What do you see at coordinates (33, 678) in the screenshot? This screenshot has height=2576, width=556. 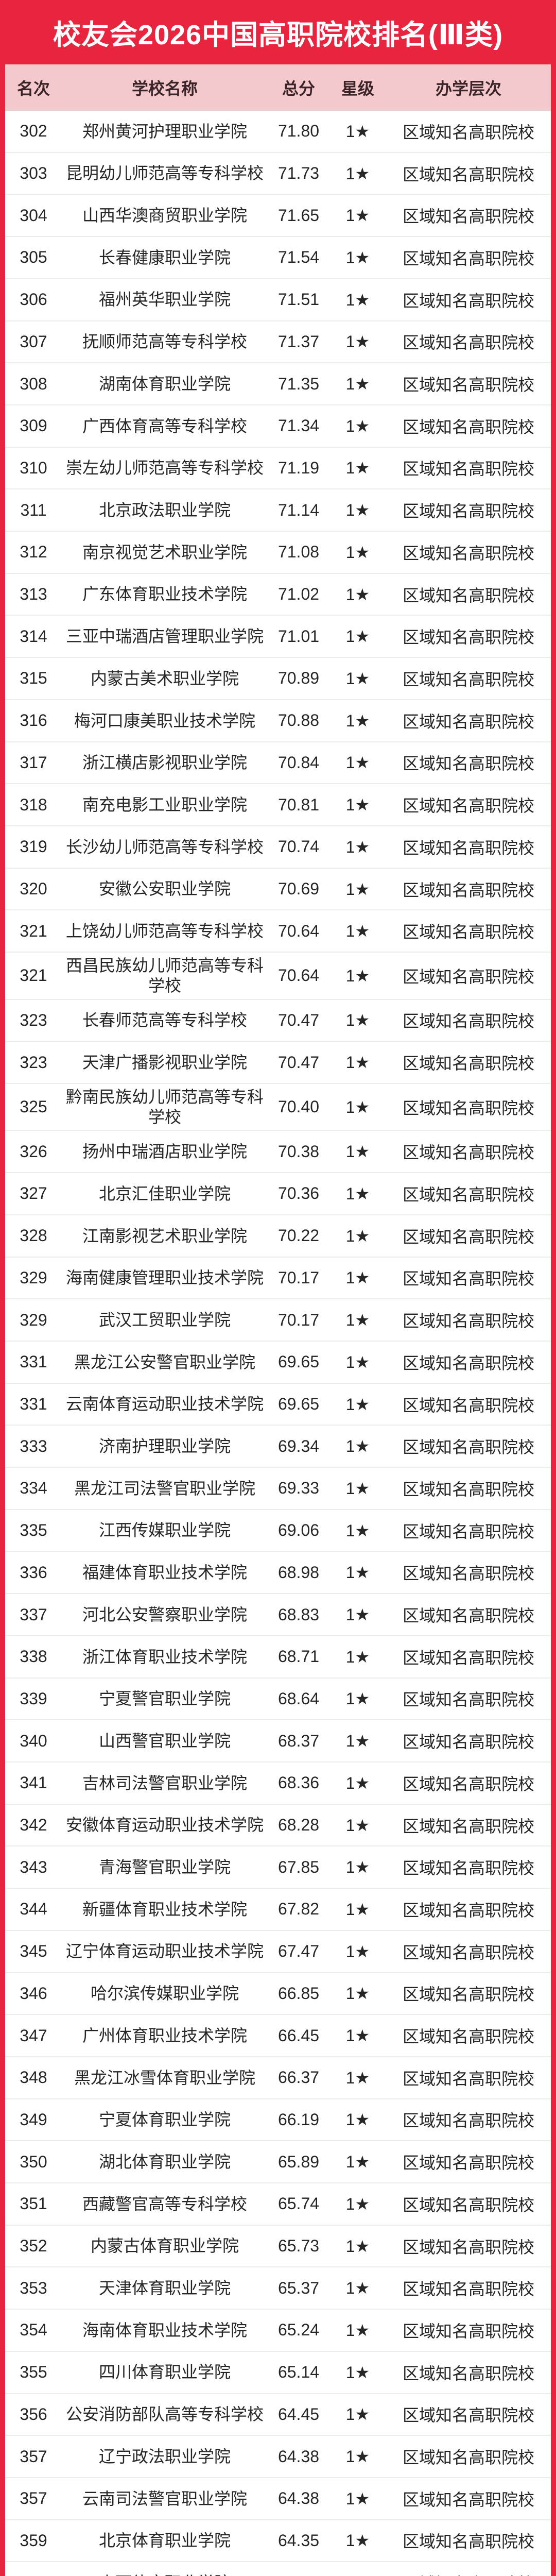 I see `cell-rank: 315` at bounding box center [33, 678].